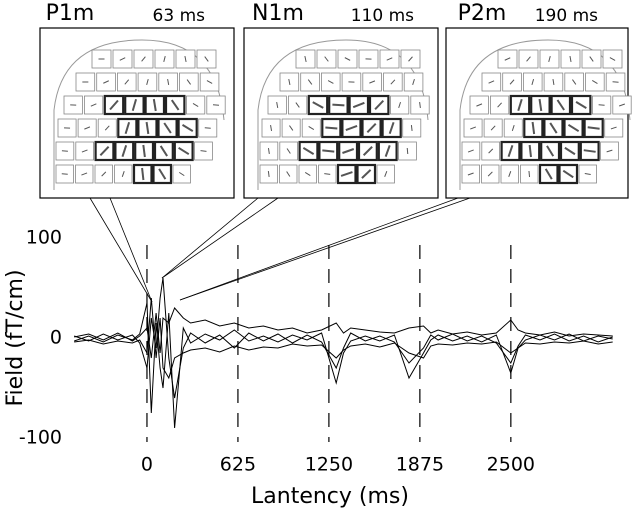 The width and height of the screenshot is (640, 515). What do you see at coordinates (56, 338) in the screenshot?
I see `y-tick-label: 0` at bounding box center [56, 338].